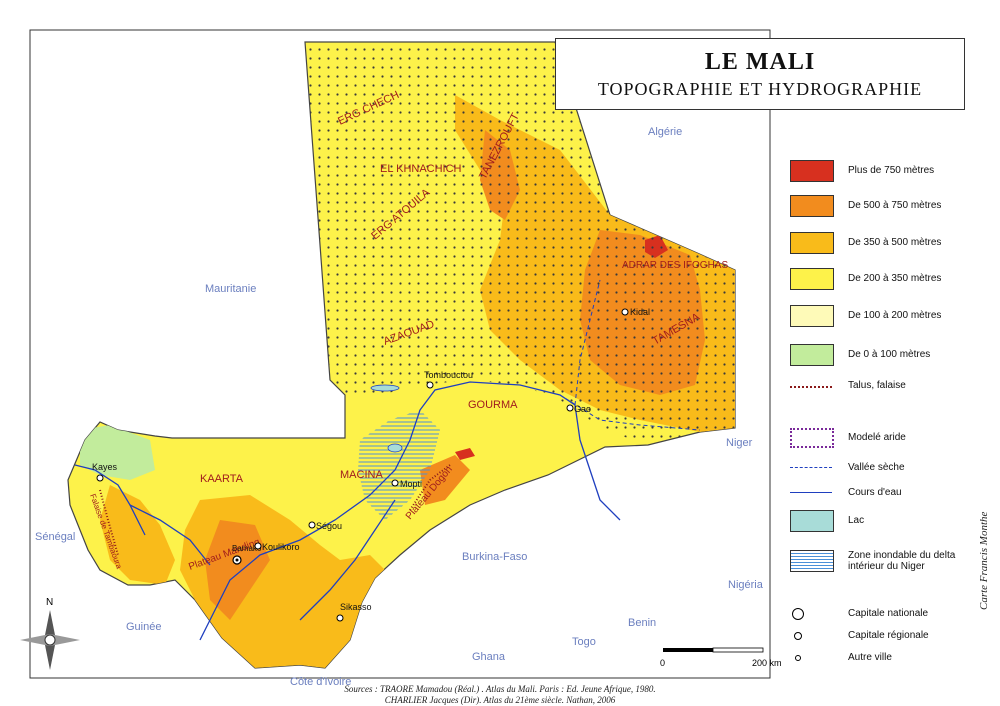 The height and width of the screenshot is (706, 1000). Describe the element at coordinates (494, 557) in the screenshot. I see `country-burkina: Burkina-Faso` at that location.